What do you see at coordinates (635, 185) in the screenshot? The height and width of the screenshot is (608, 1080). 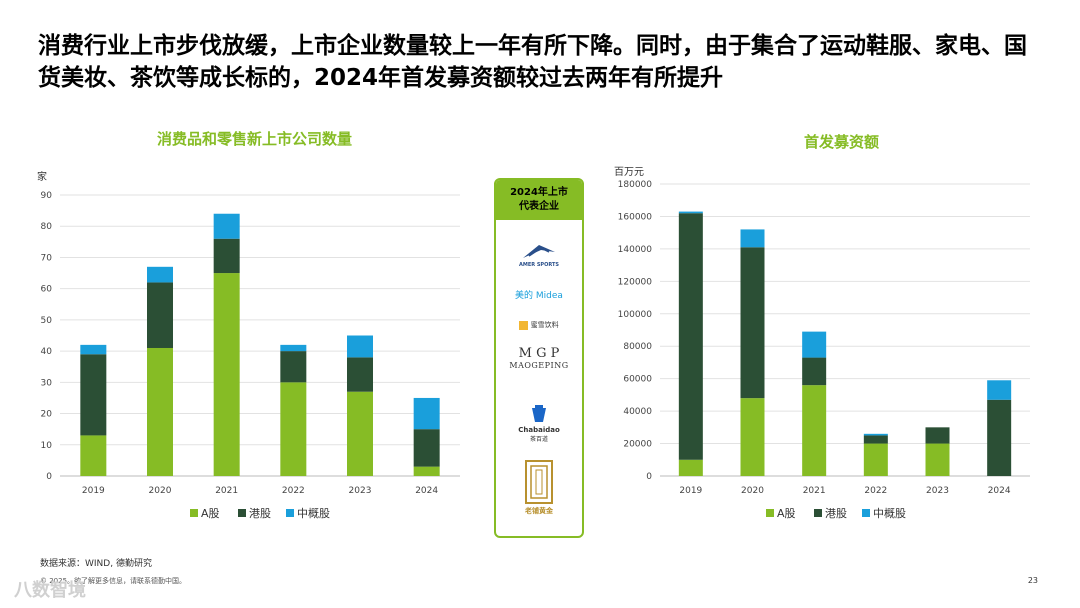 I see `y-tick-label: 180000` at bounding box center [635, 185].